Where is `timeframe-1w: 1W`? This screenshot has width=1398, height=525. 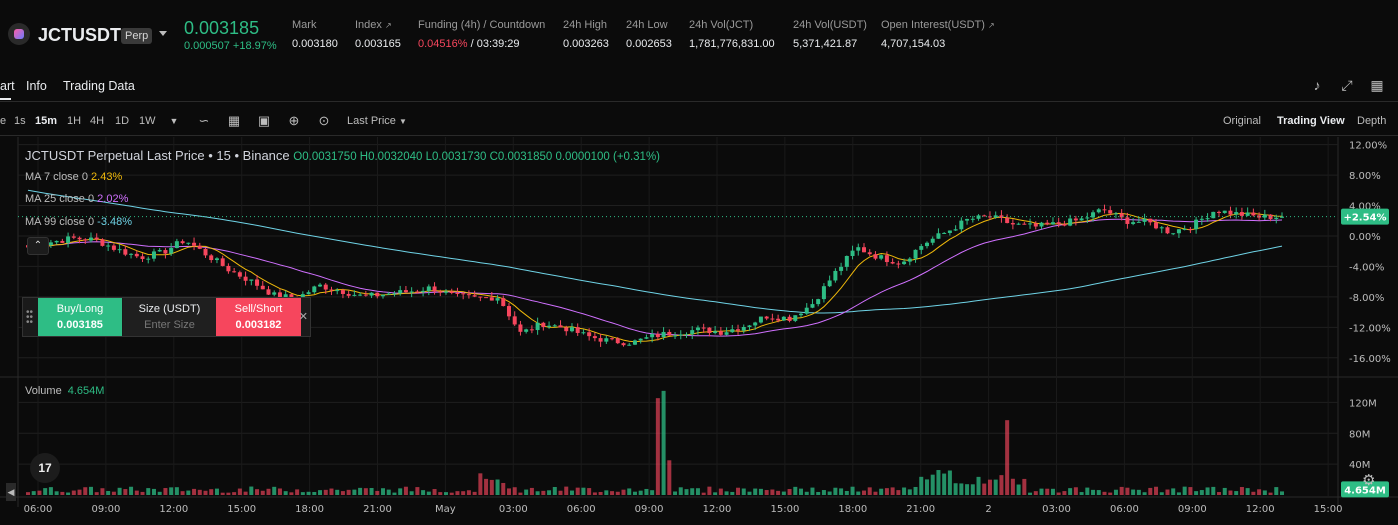 timeframe-1w: 1W is located at coordinates (147, 121).